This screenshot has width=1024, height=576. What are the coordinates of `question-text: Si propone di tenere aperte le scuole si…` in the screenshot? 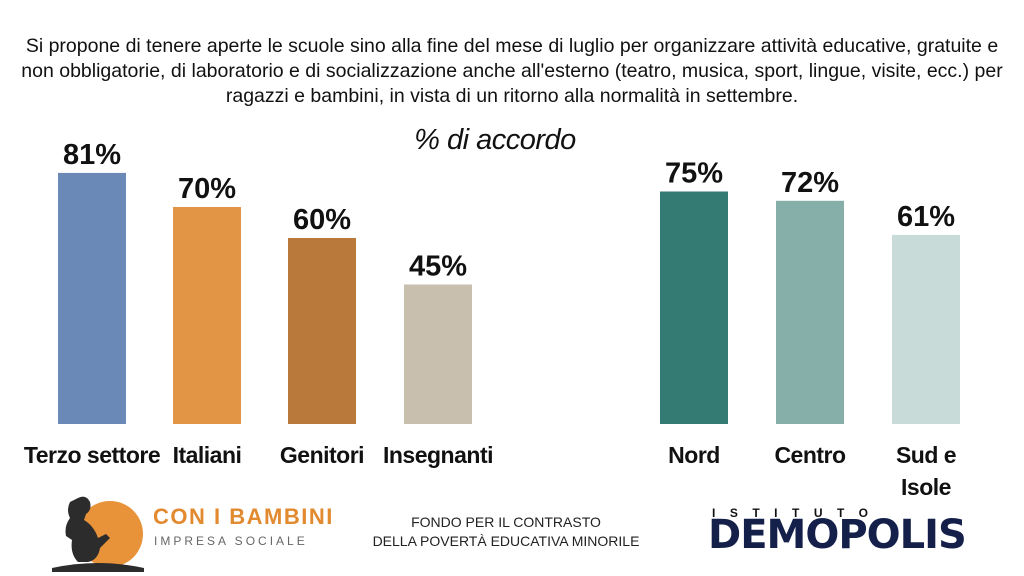 It's located at (512, 71).